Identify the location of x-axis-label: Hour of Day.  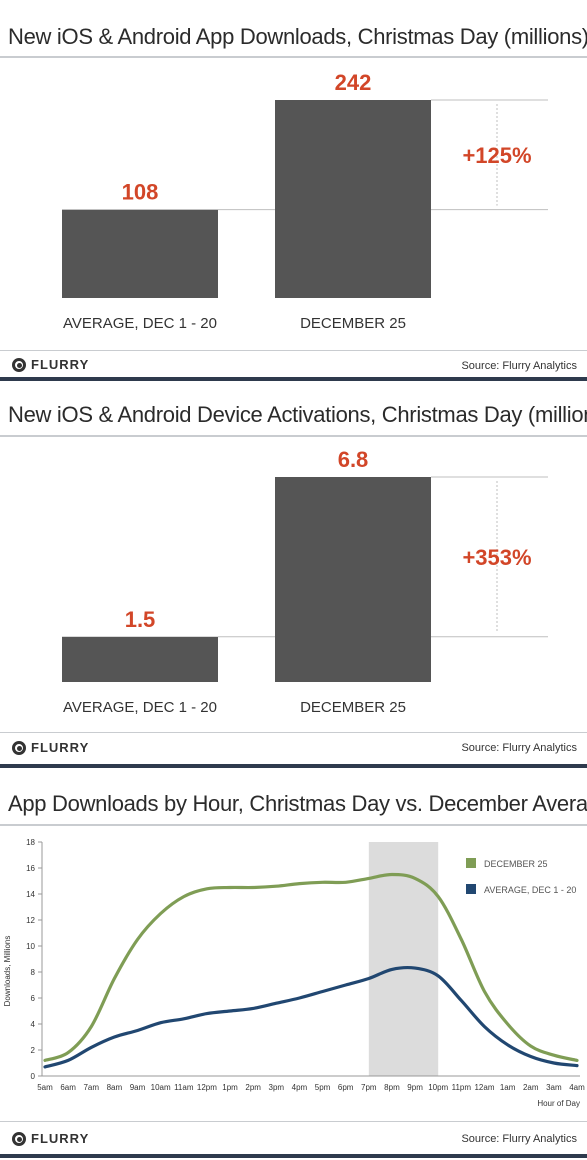
(558, 1103).